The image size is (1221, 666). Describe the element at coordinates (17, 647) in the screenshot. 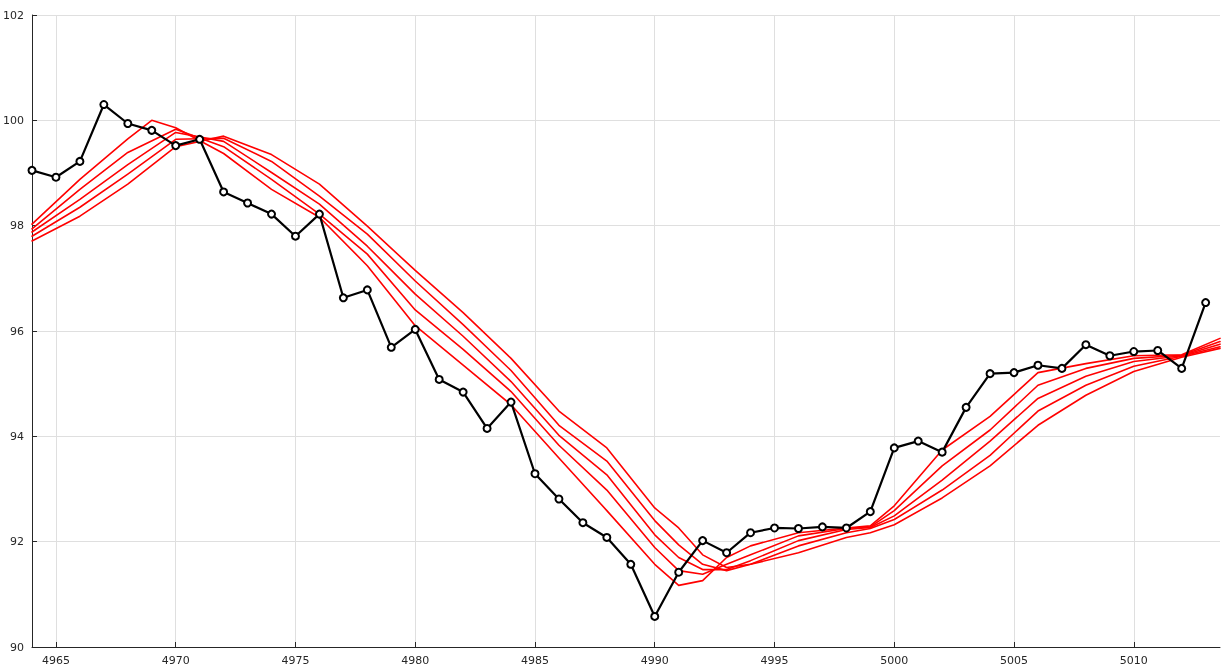

I see `y-tick-label: 90` at that location.